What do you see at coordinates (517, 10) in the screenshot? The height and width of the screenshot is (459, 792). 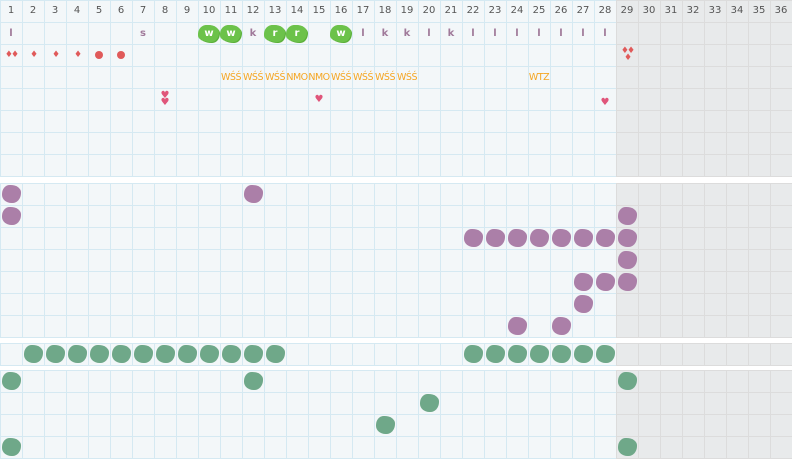 I see `day-header-24: 24` at bounding box center [517, 10].